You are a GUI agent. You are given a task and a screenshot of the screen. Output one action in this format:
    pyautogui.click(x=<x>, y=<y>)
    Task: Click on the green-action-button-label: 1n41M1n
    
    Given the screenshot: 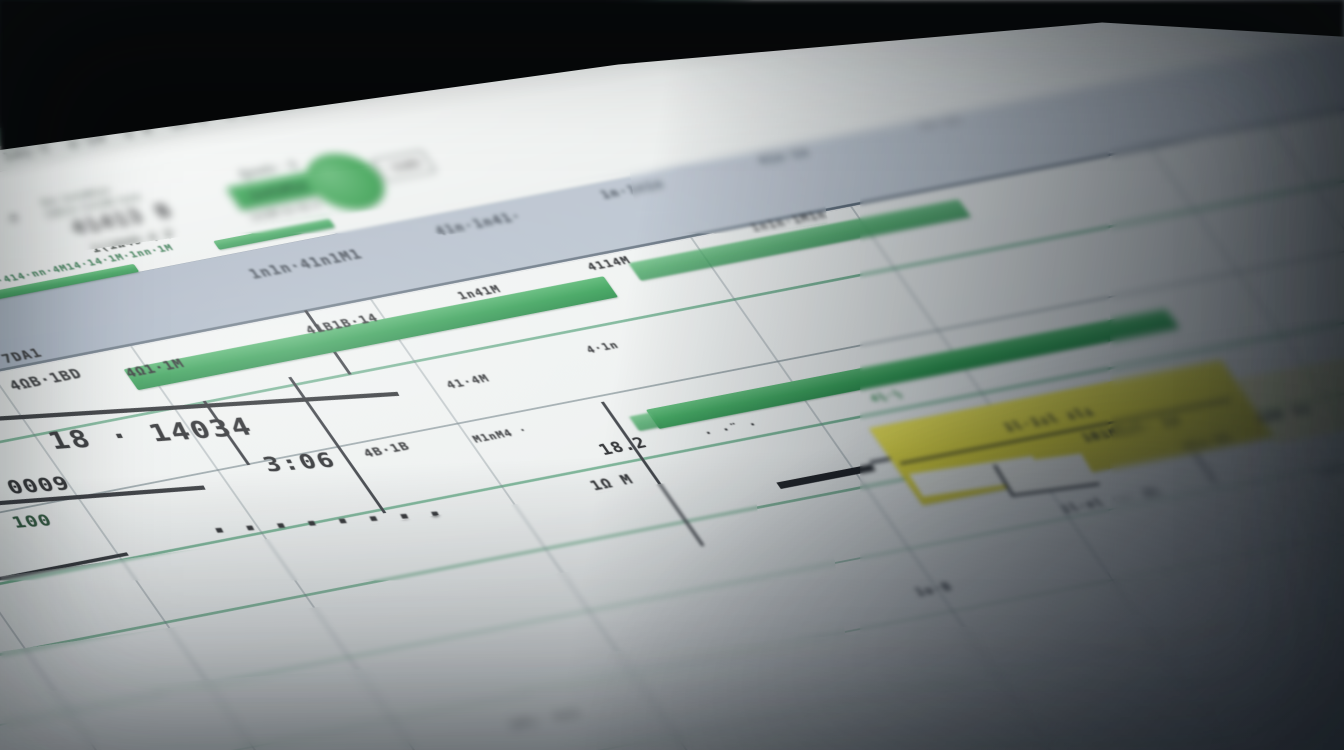 What is the action you would take?
    pyautogui.click(x=278, y=190)
    